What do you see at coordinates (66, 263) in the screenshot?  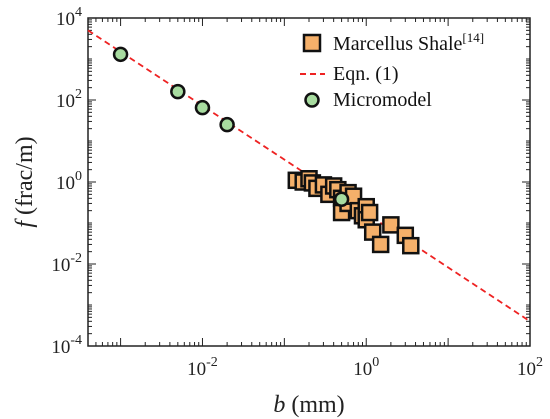 I see `y-tick-label: 10⁻²` at bounding box center [66, 263].